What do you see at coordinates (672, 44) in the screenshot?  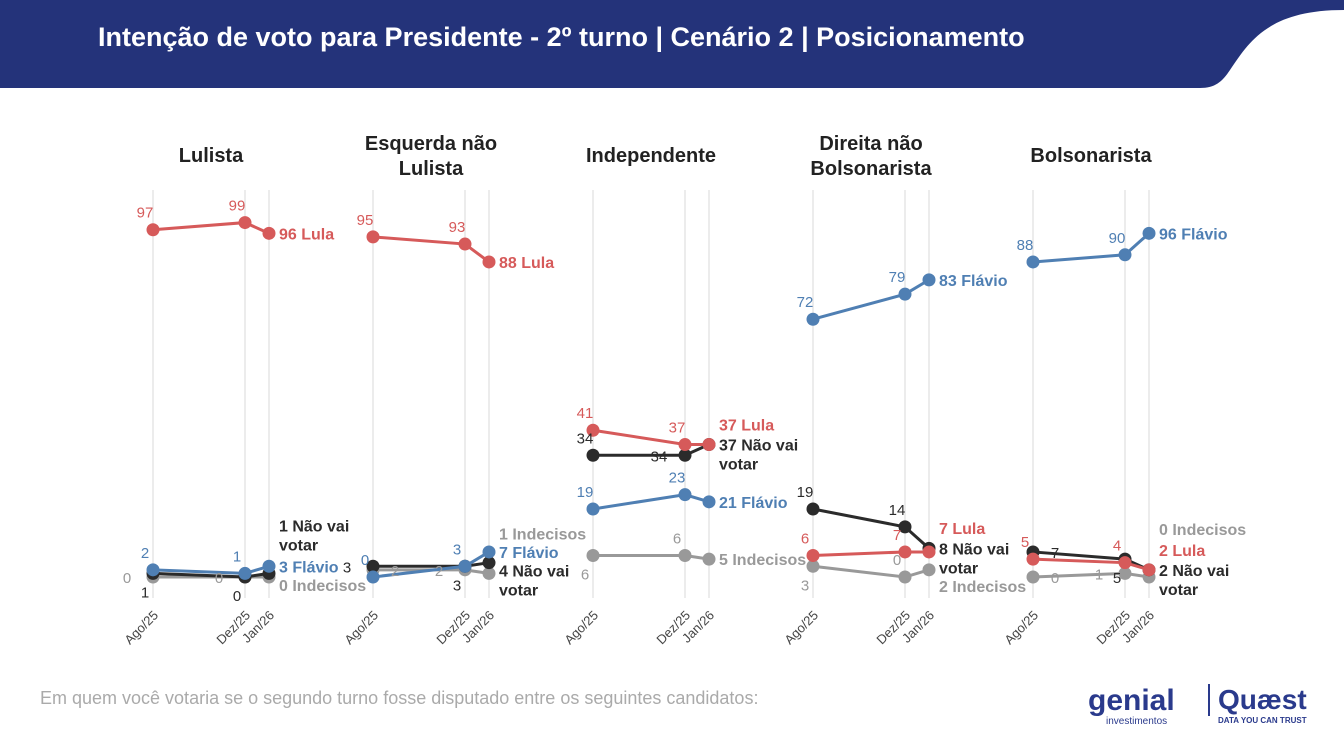 I see `header-banner` at bounding box center [672, 44].